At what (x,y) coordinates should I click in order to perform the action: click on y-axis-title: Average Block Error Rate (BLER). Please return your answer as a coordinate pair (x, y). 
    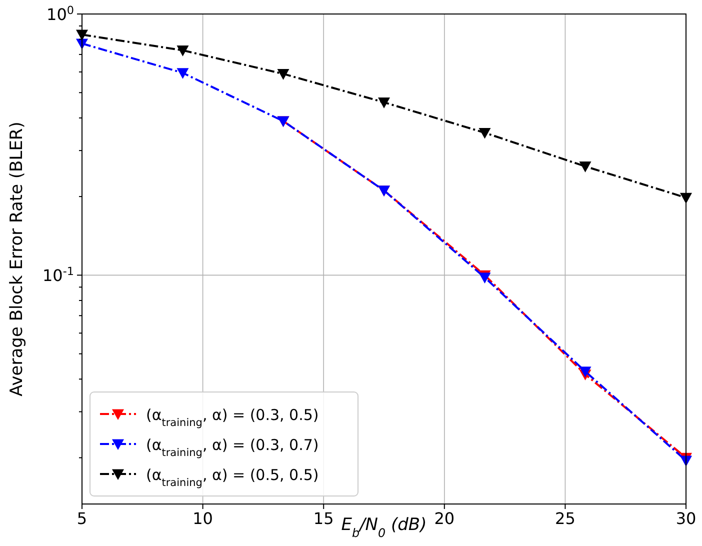
    Looking at the image, I should click on (17, 259).